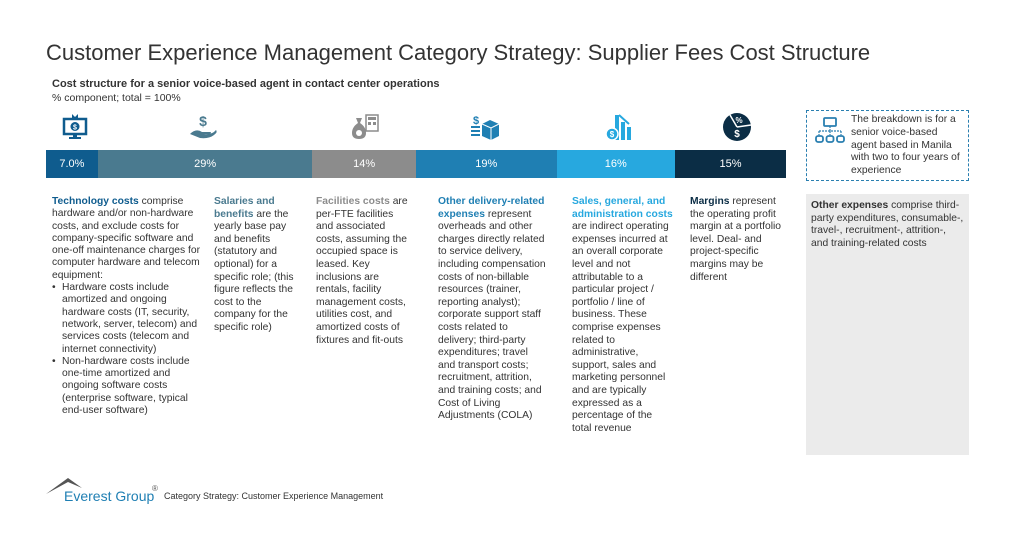 The width and height of the screenshot is (1024, 533). Describe the element at coordinates (850, 205) in the screenshot. I see `other-heading: Other expenses` at that location.